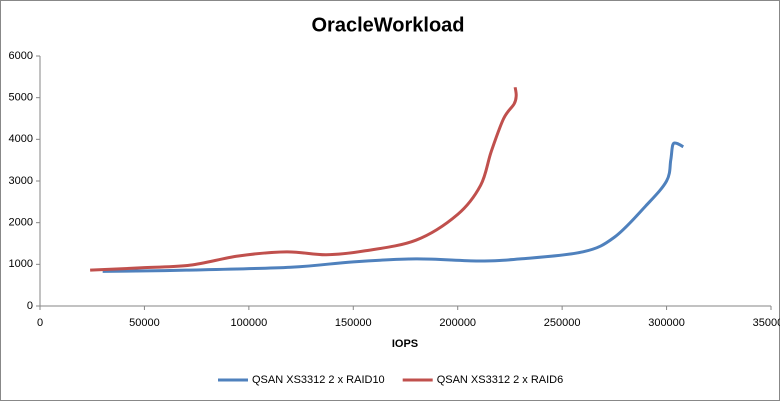  Describe the element at coordinates (40, 323) in the screenshot. I see `x-tick-label: 0` at that location.